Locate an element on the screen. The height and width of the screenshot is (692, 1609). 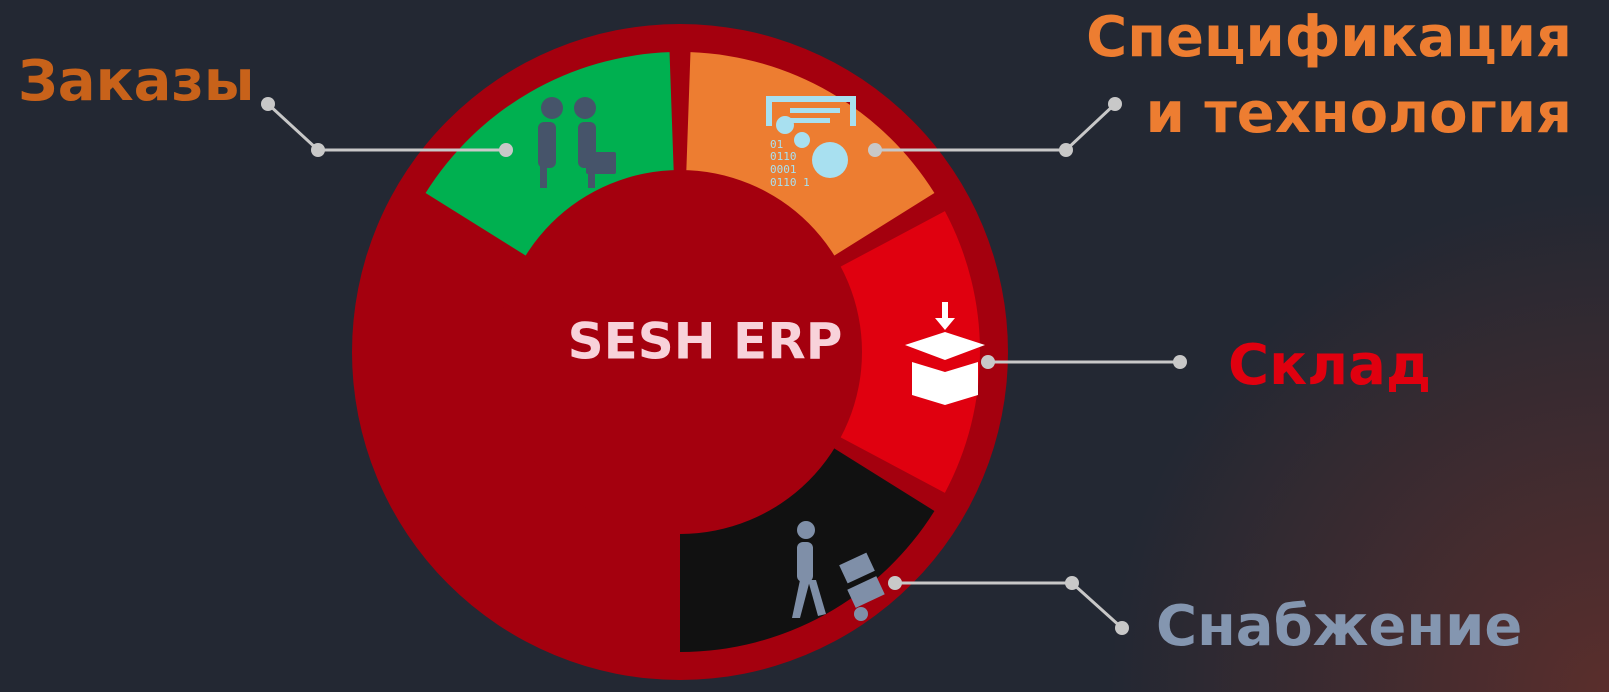
svg-text: 0001 is located at coordinates (783, 169).